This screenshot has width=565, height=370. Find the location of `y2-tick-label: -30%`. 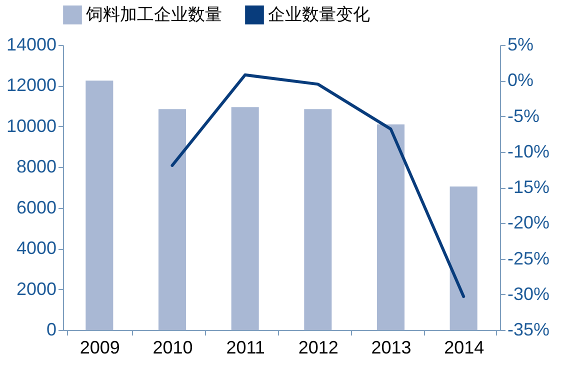

y2-tick-label: -30% is located at coordinates (529, 294).